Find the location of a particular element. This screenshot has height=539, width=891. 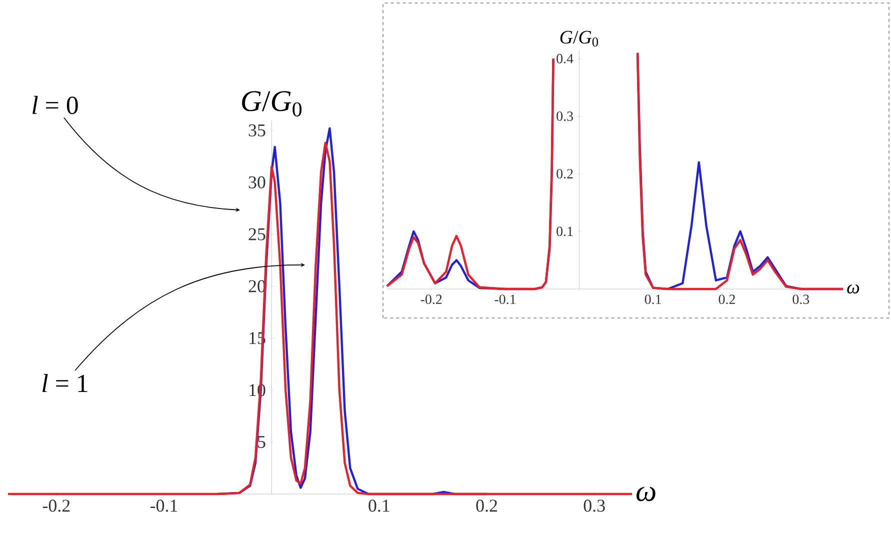

y-tick-label: 30 is located at coordinates (257, 182).